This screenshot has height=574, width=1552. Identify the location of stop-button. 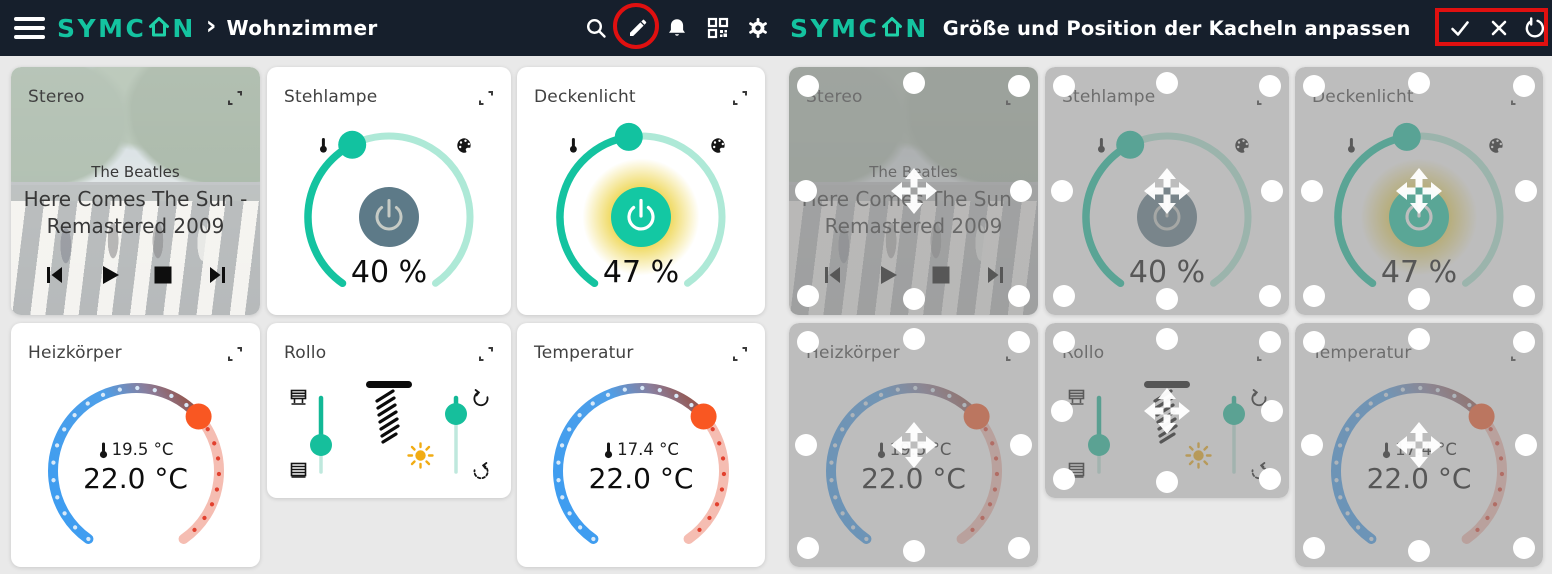
(163, 275).